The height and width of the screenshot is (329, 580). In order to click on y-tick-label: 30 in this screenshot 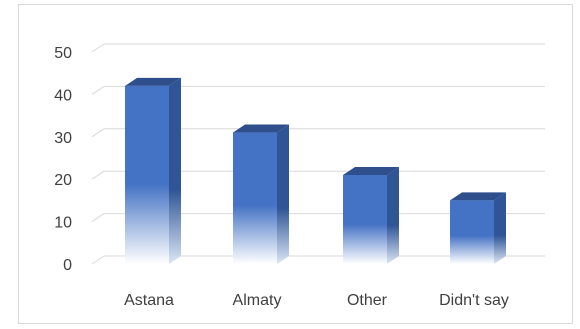, I will do `click(63, 138)`.